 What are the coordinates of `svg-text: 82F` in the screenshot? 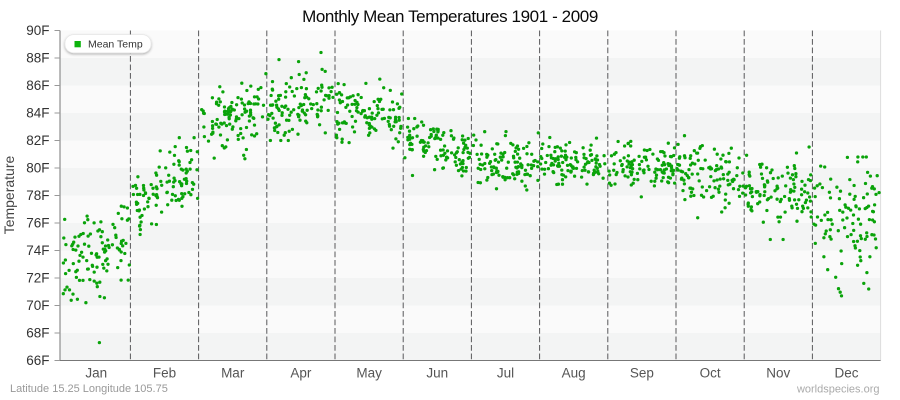 It's located at (37, 140).